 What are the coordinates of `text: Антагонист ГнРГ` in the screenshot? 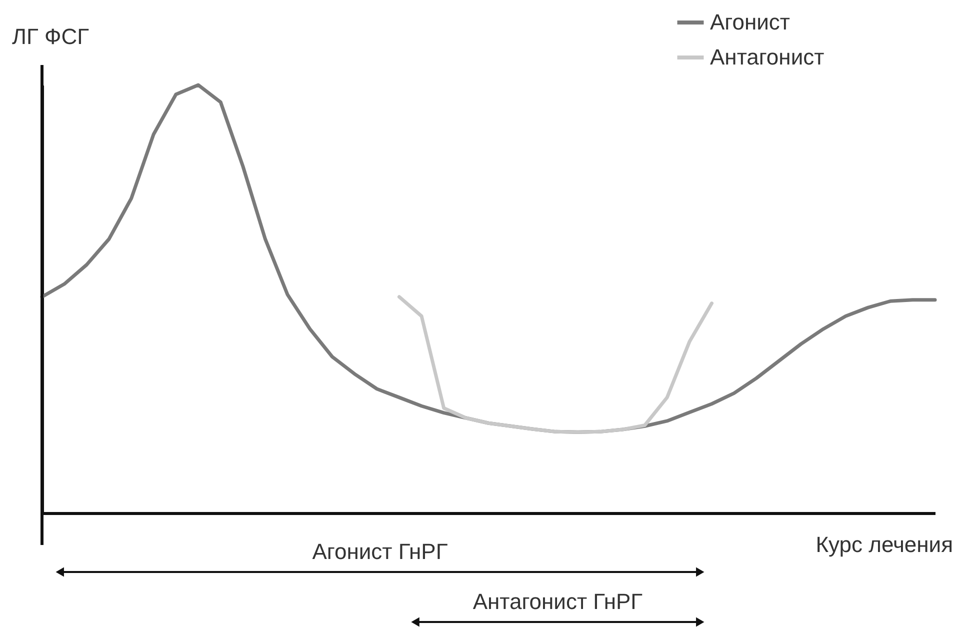 It's located at (557, 601).